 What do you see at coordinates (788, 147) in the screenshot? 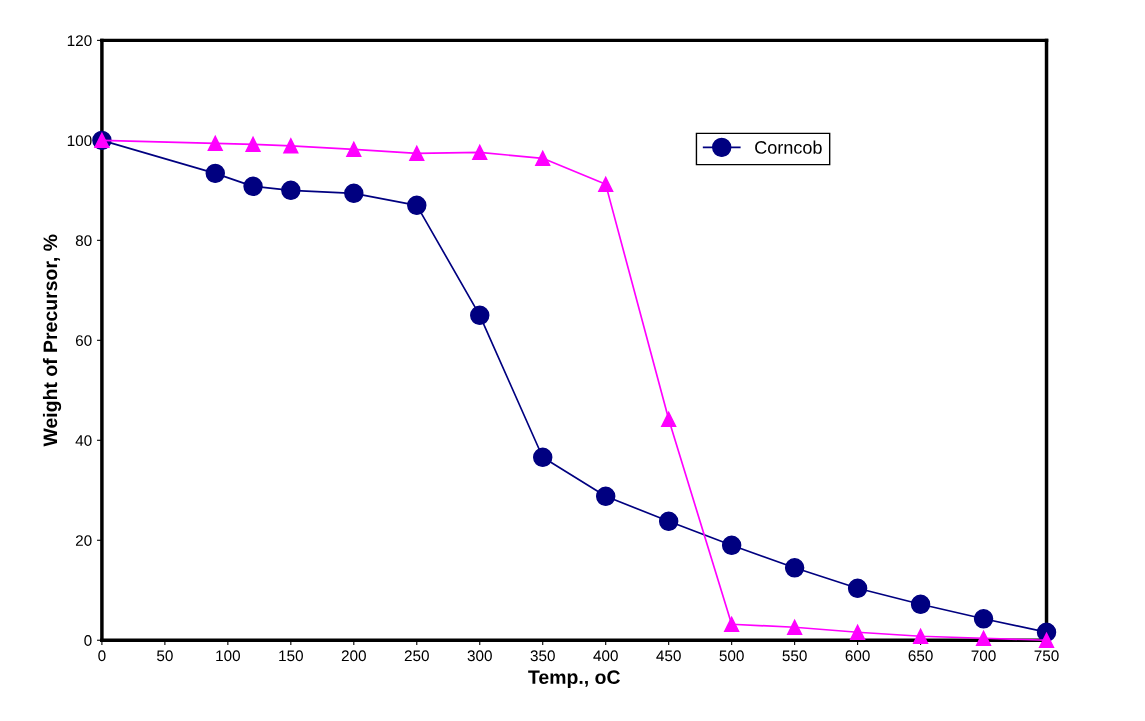
I see `legend-label: Corncob` at bounding box center [788, 147].